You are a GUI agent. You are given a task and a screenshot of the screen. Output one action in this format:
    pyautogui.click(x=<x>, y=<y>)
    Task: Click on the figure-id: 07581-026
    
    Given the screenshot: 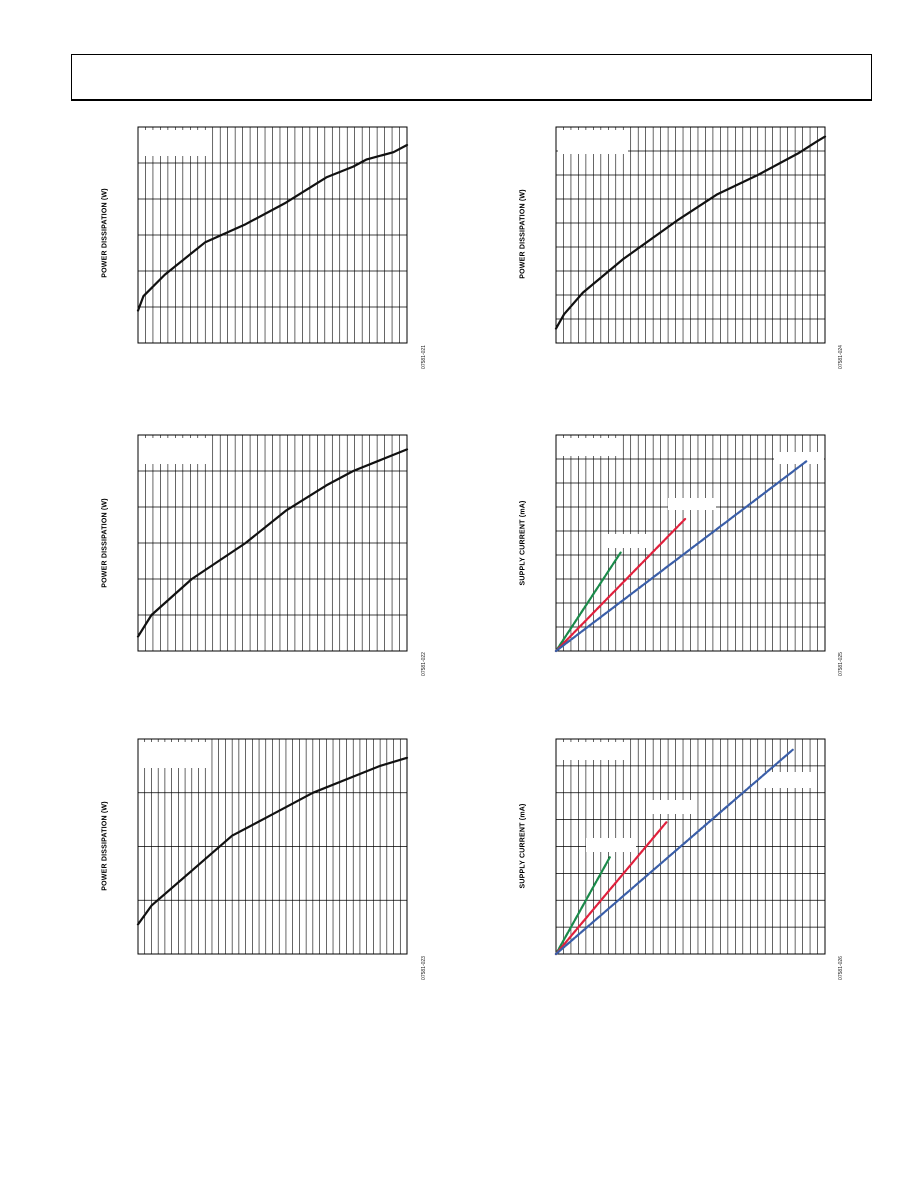 What is the action you would take?
    pyautogui.click(x=841, y=968)
    